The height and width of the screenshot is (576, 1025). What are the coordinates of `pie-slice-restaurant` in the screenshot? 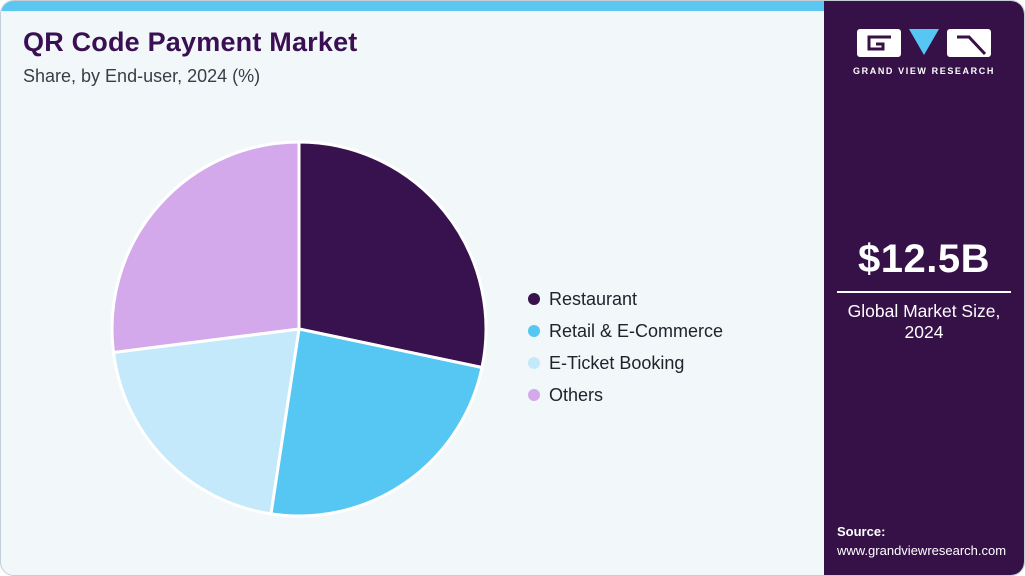 It's located at (392, 254).